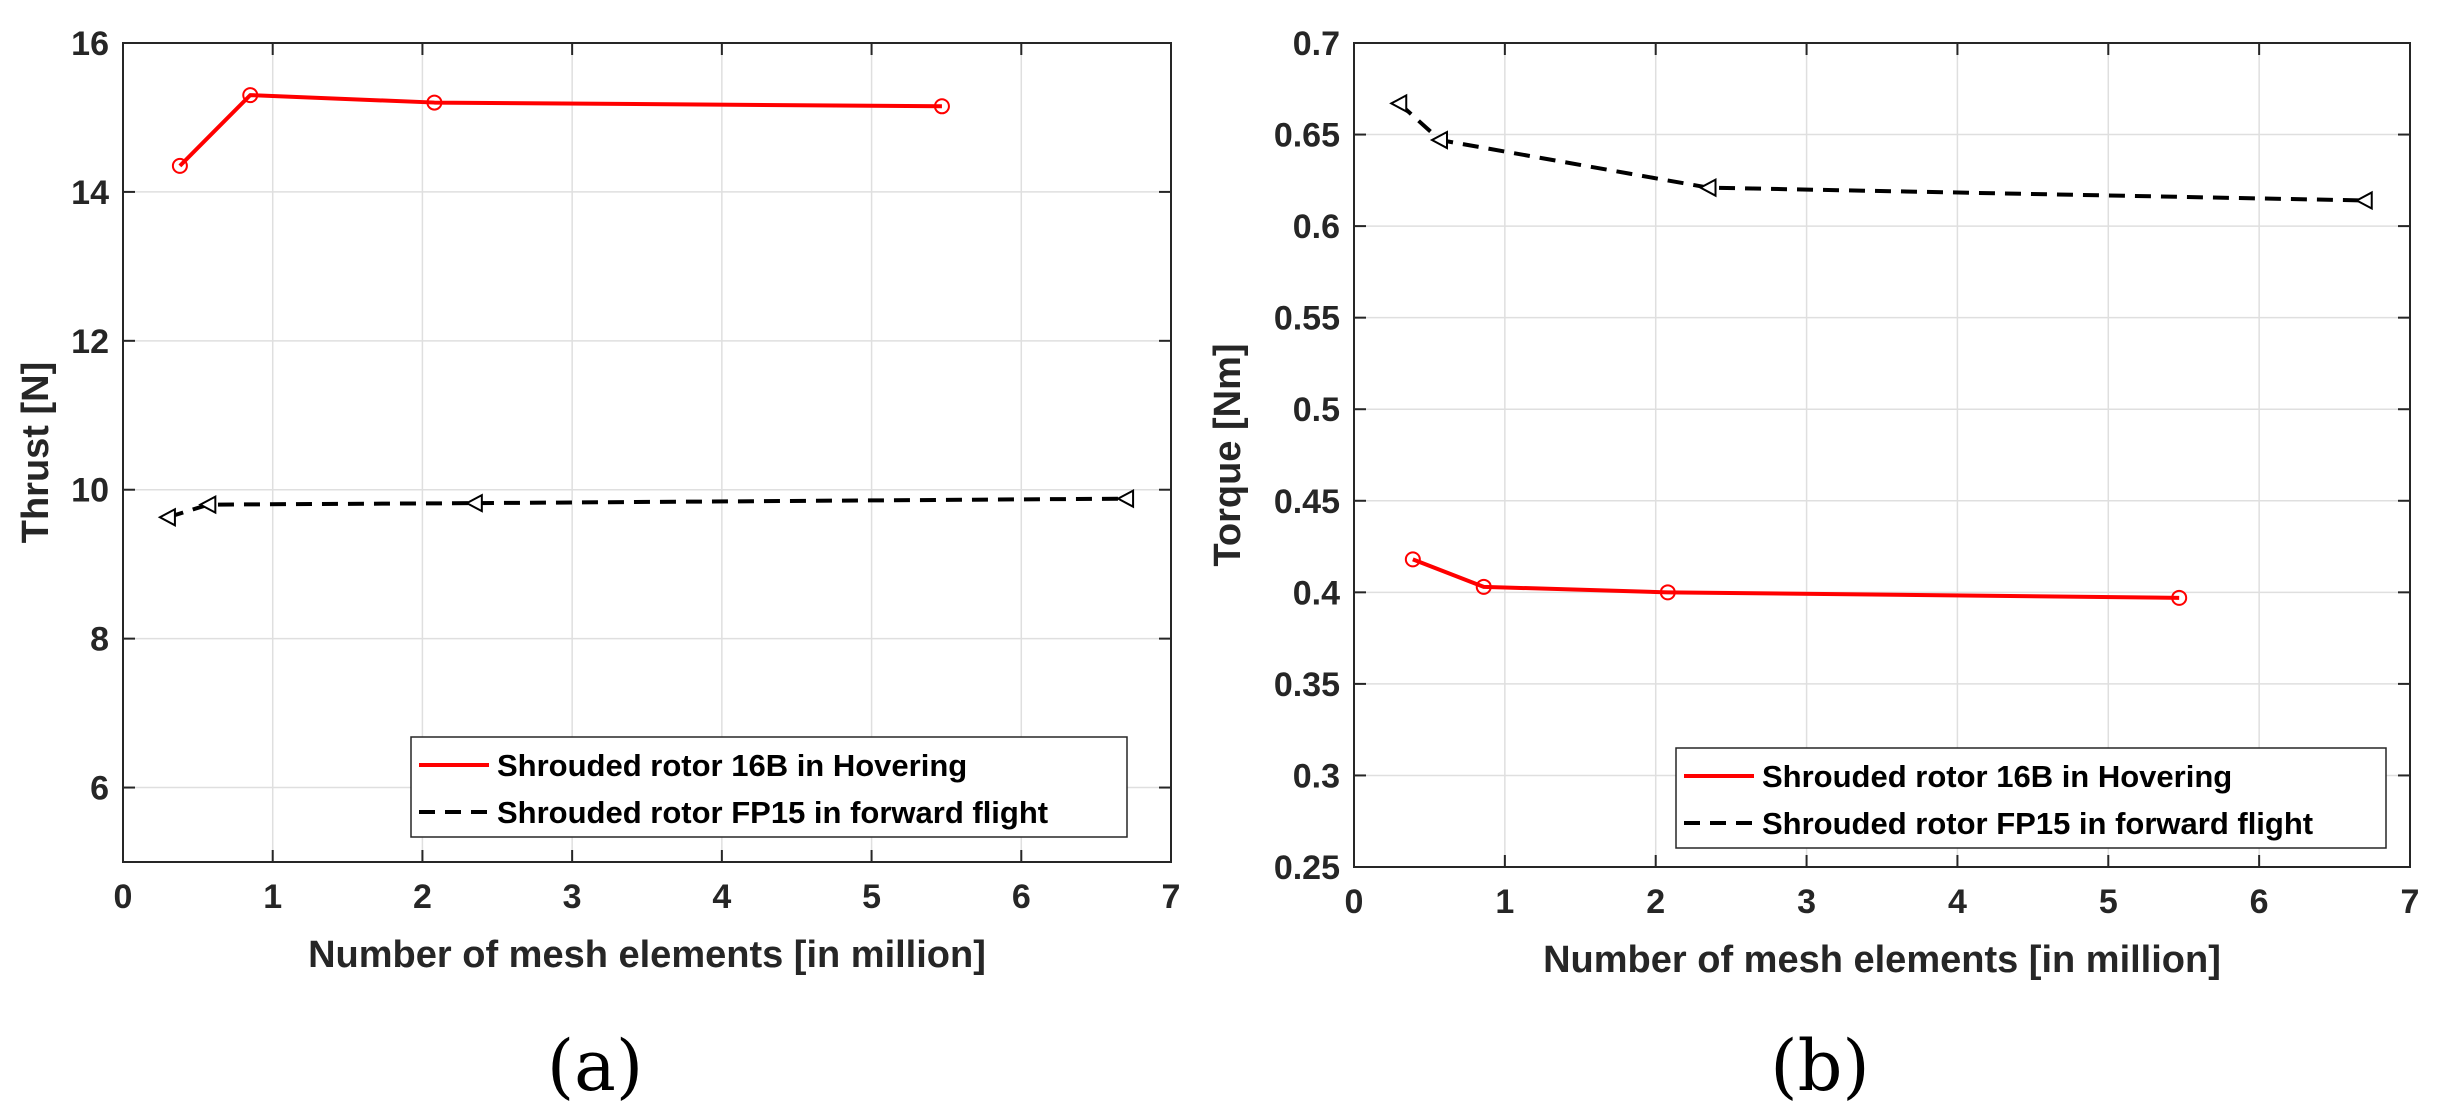 This screenshot has width=2439, height=1113. What do you see at coordinates (1228, 454) in the screenshot?
I see `y-axis-label: Torque [Nm]` at bounding box center [1228, 454].